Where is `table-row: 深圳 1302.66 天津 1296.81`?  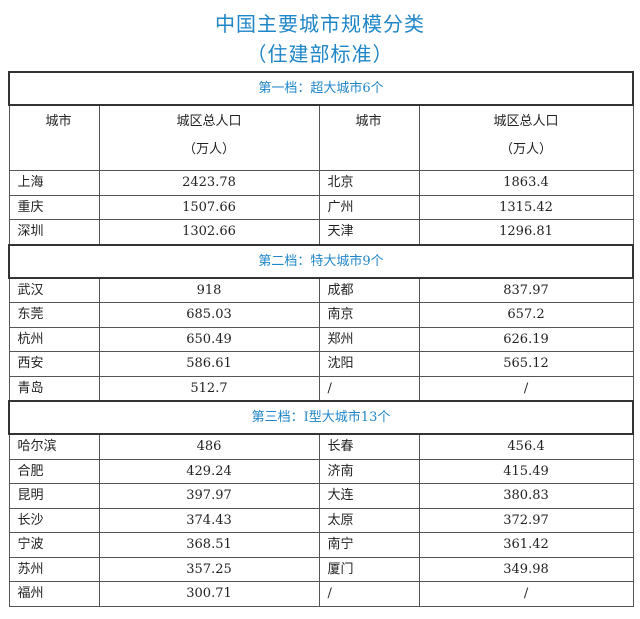
table-row: 深圳 1302.66 天津 1296.81 is located at coordinates (321, 232).